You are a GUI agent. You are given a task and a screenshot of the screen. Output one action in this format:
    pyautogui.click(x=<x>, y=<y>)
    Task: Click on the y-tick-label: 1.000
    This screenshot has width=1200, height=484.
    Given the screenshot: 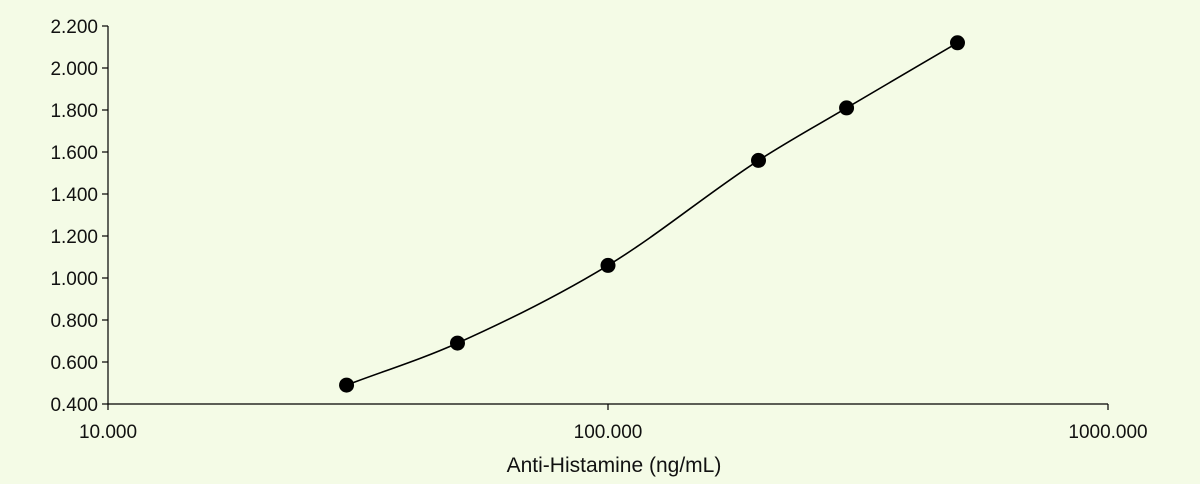 What is the action you would take?
    pyautogui.click(x=74, y=279)
    